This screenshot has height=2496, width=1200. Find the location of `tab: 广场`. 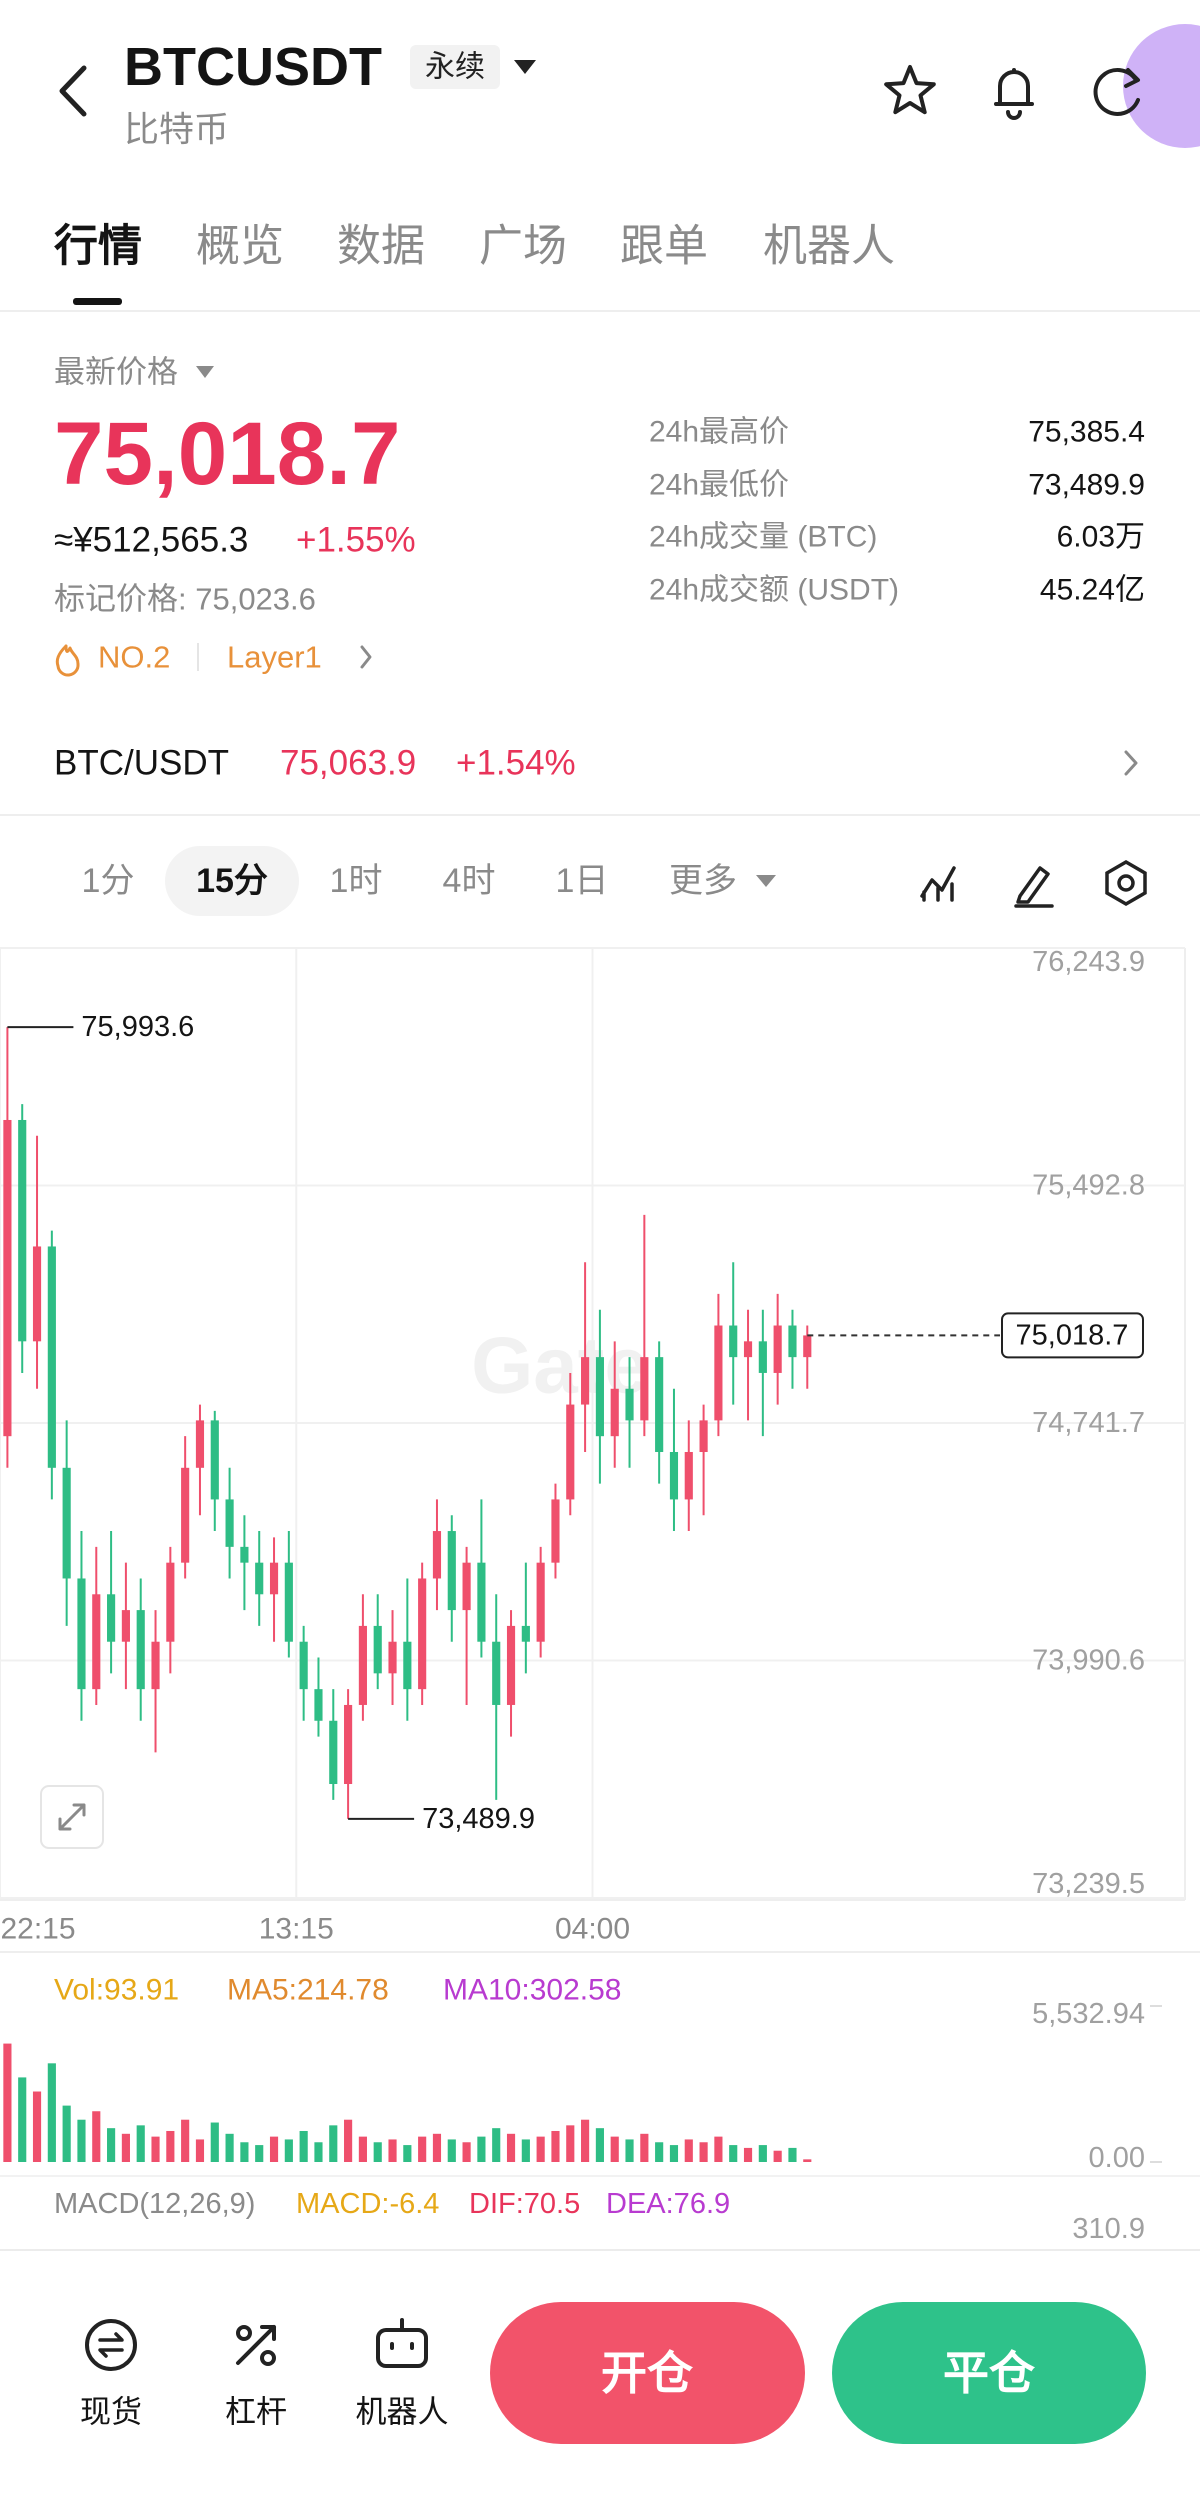

tab: 广场 is located at coordinates (523, 246).